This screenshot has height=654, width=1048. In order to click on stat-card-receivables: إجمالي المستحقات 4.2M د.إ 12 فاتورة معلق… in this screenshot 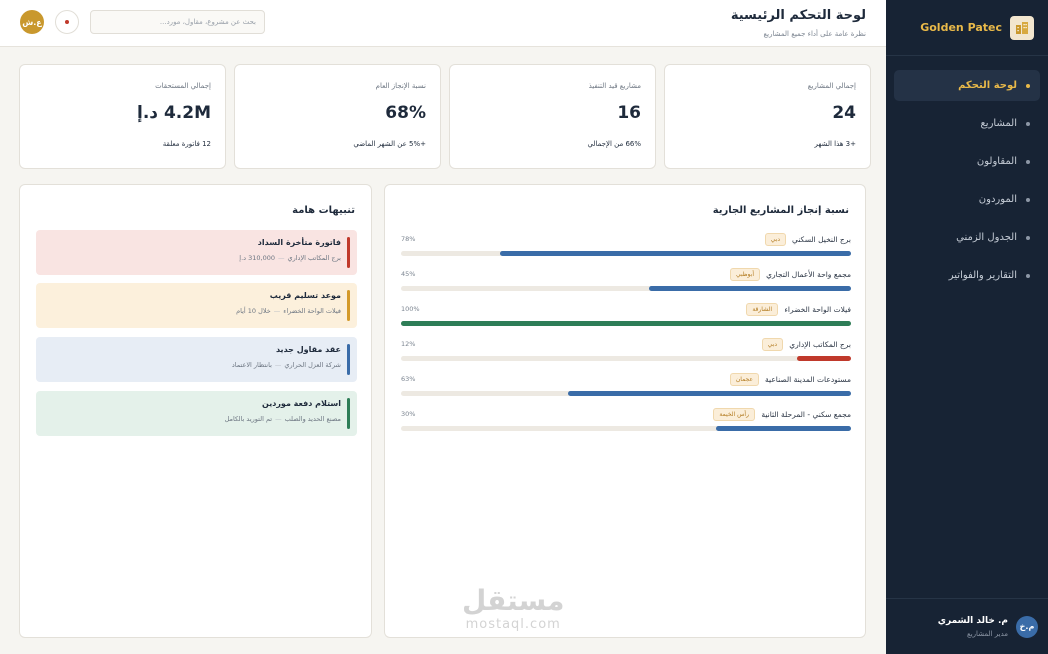, I will do `click(122, 116)`.